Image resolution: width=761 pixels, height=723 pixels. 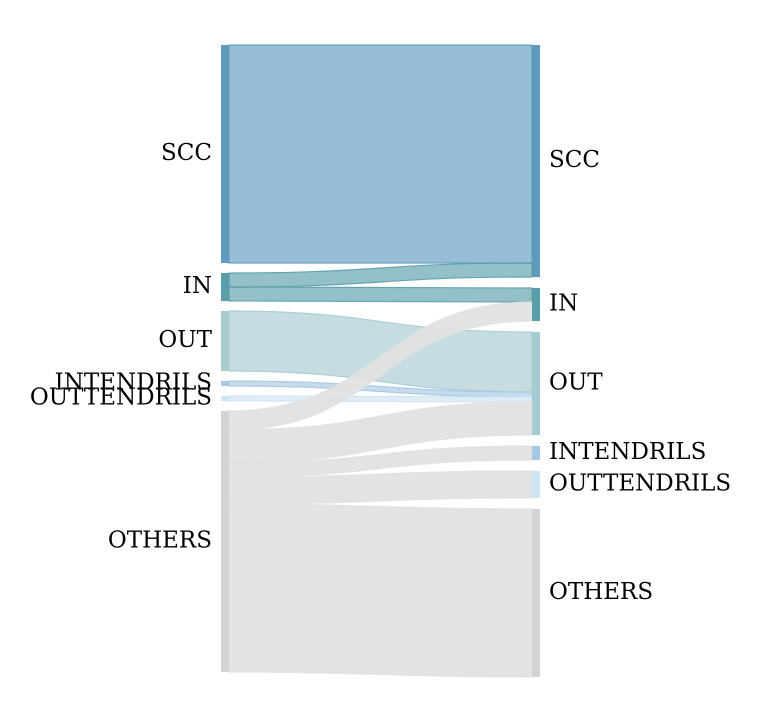 I want to click on right-node-in, so click(x=536, y=304).